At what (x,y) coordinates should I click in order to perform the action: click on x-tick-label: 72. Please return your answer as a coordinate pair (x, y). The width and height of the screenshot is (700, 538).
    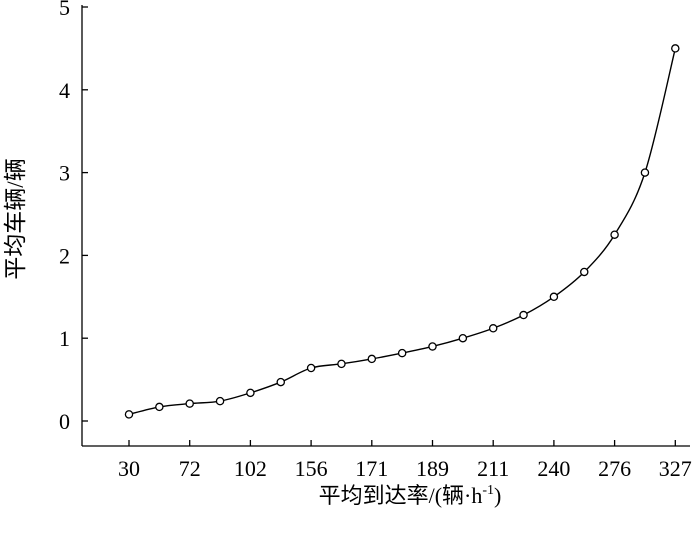
    Looking at the image, I should click on (190, 468).